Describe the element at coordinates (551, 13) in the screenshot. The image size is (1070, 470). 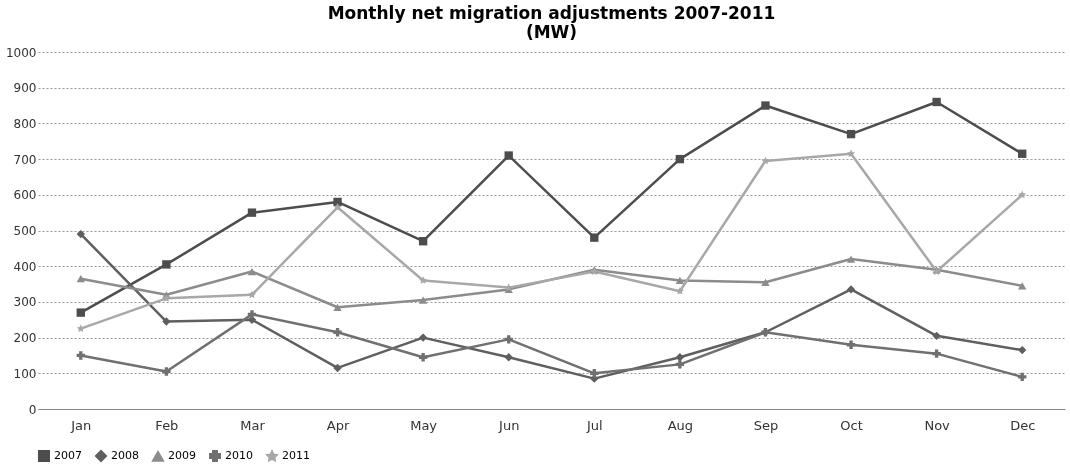
I see `text: Monthly net migration adjustments 2007-2011` at that location.